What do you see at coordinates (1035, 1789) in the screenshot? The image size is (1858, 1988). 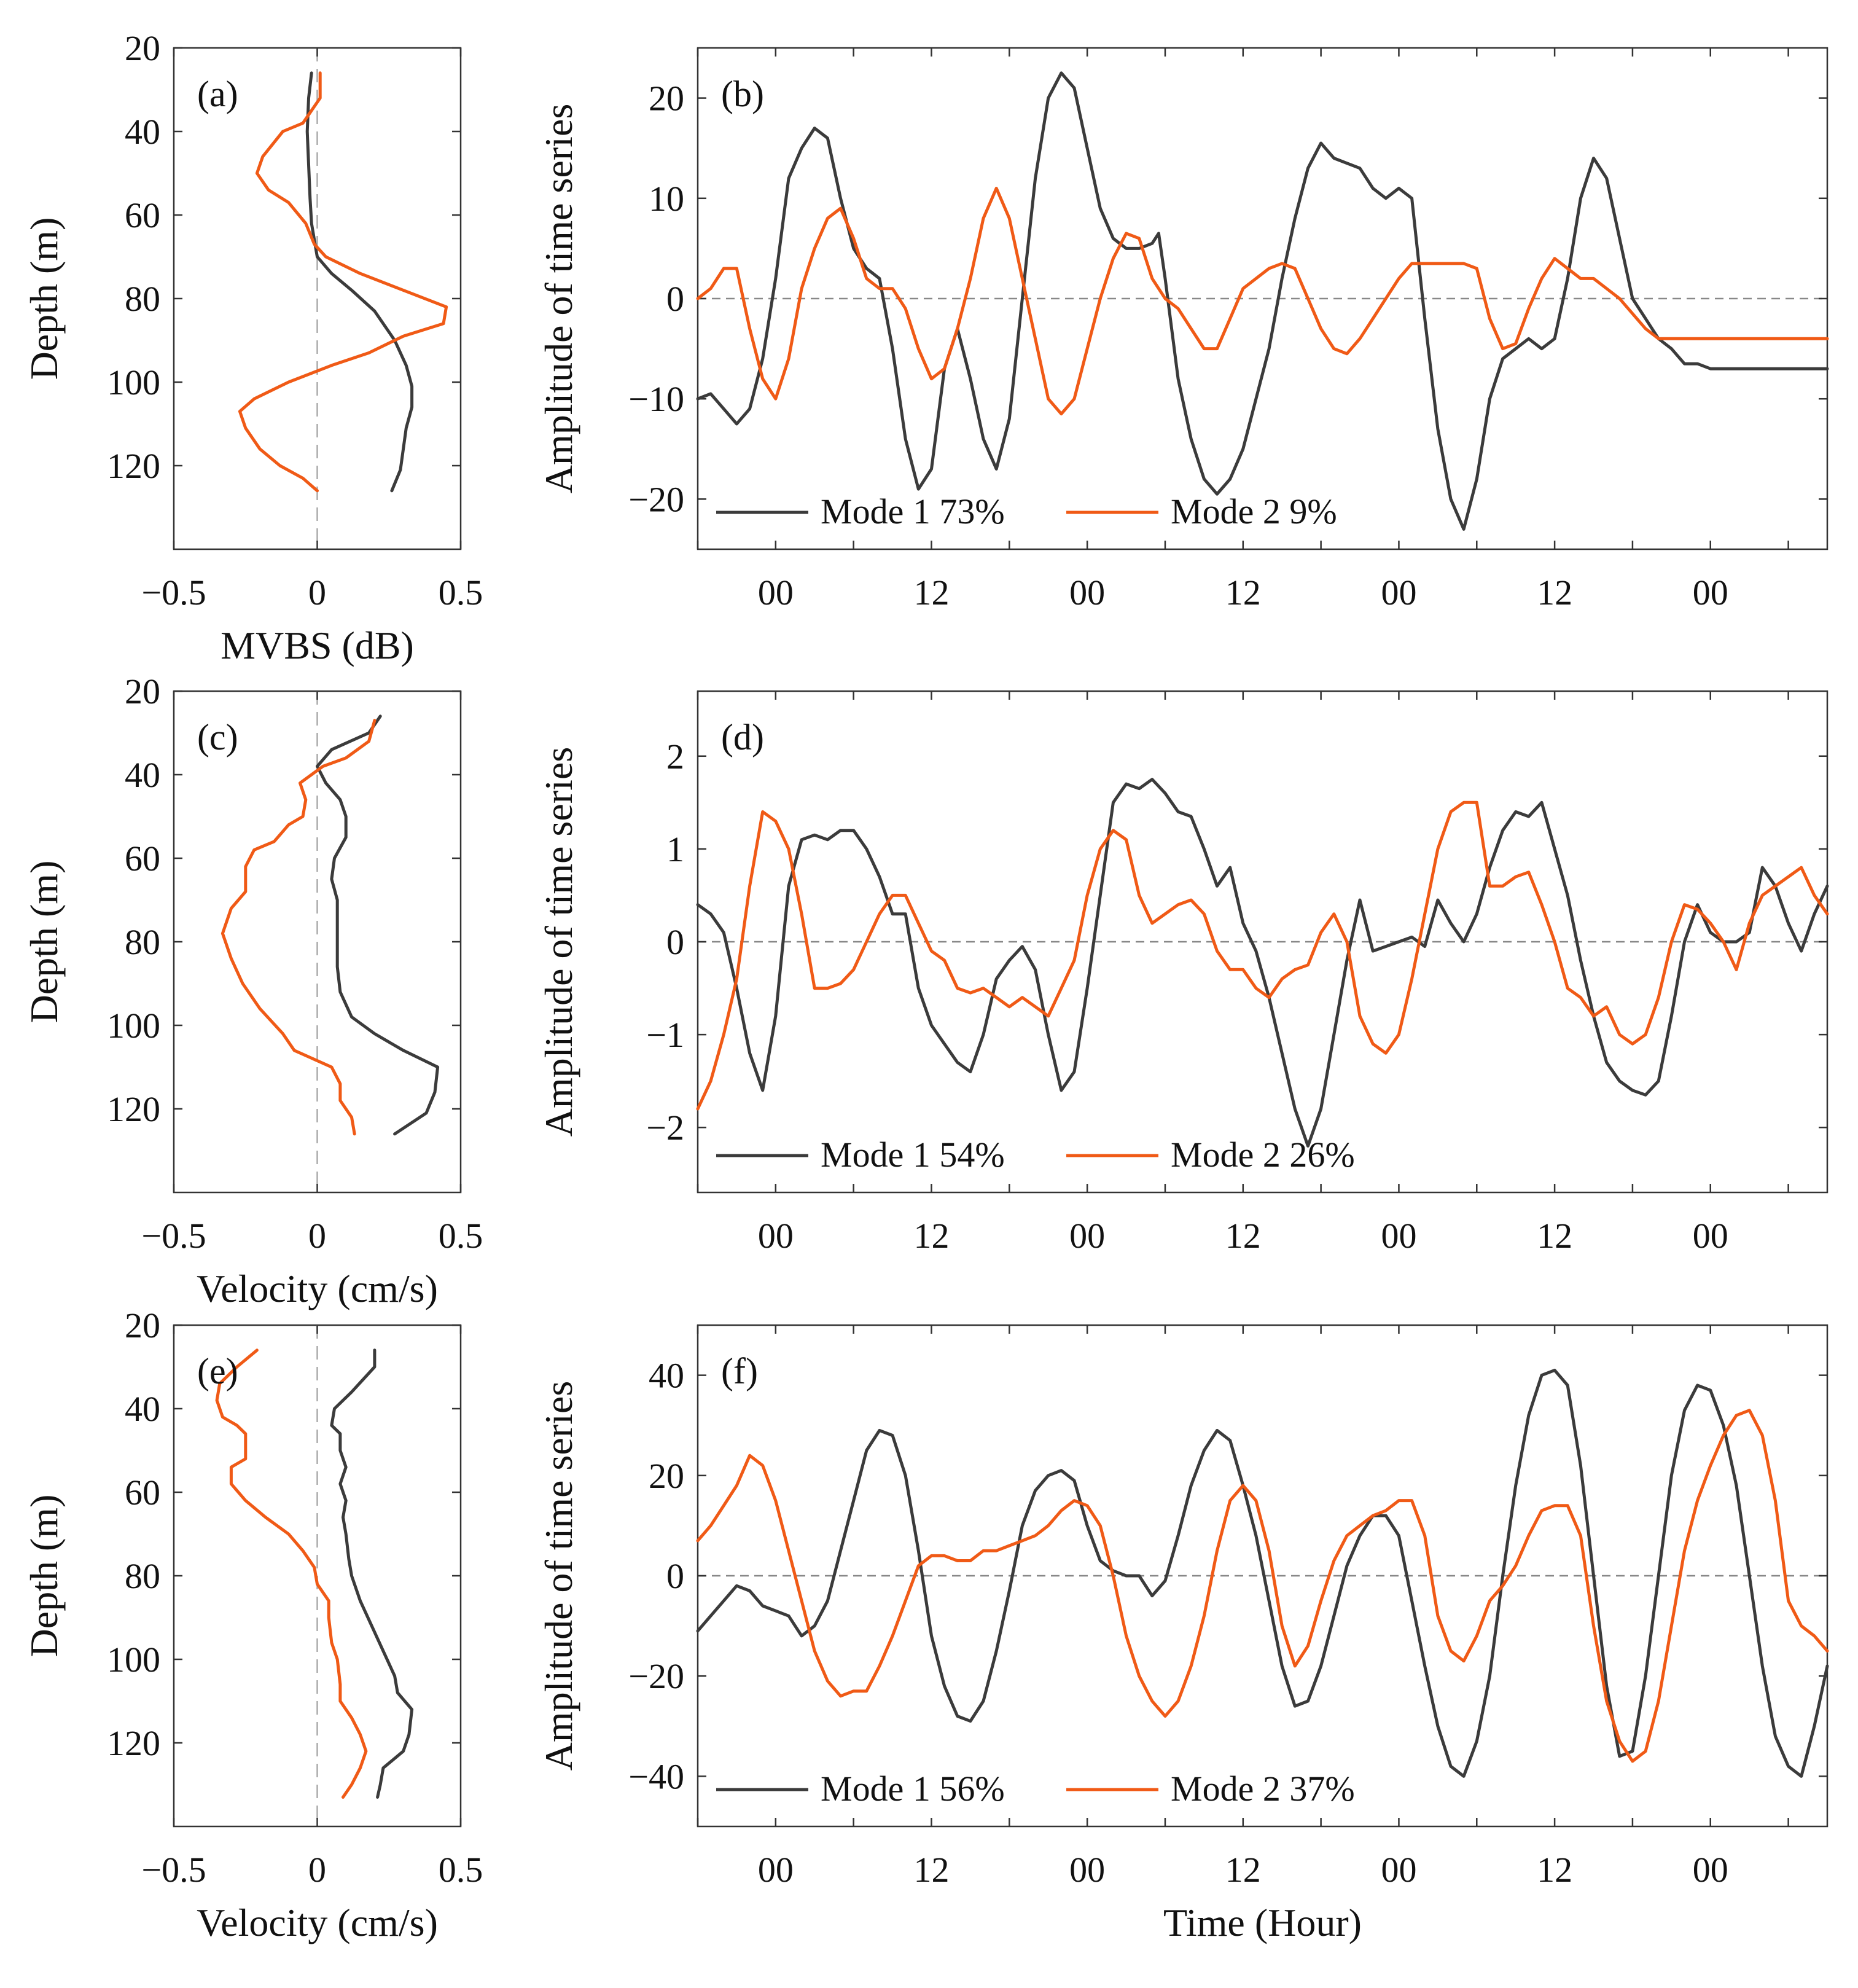 I see `legend: Mode 1 56% Mode 2 37%` at bounding box center [1035, 1789].